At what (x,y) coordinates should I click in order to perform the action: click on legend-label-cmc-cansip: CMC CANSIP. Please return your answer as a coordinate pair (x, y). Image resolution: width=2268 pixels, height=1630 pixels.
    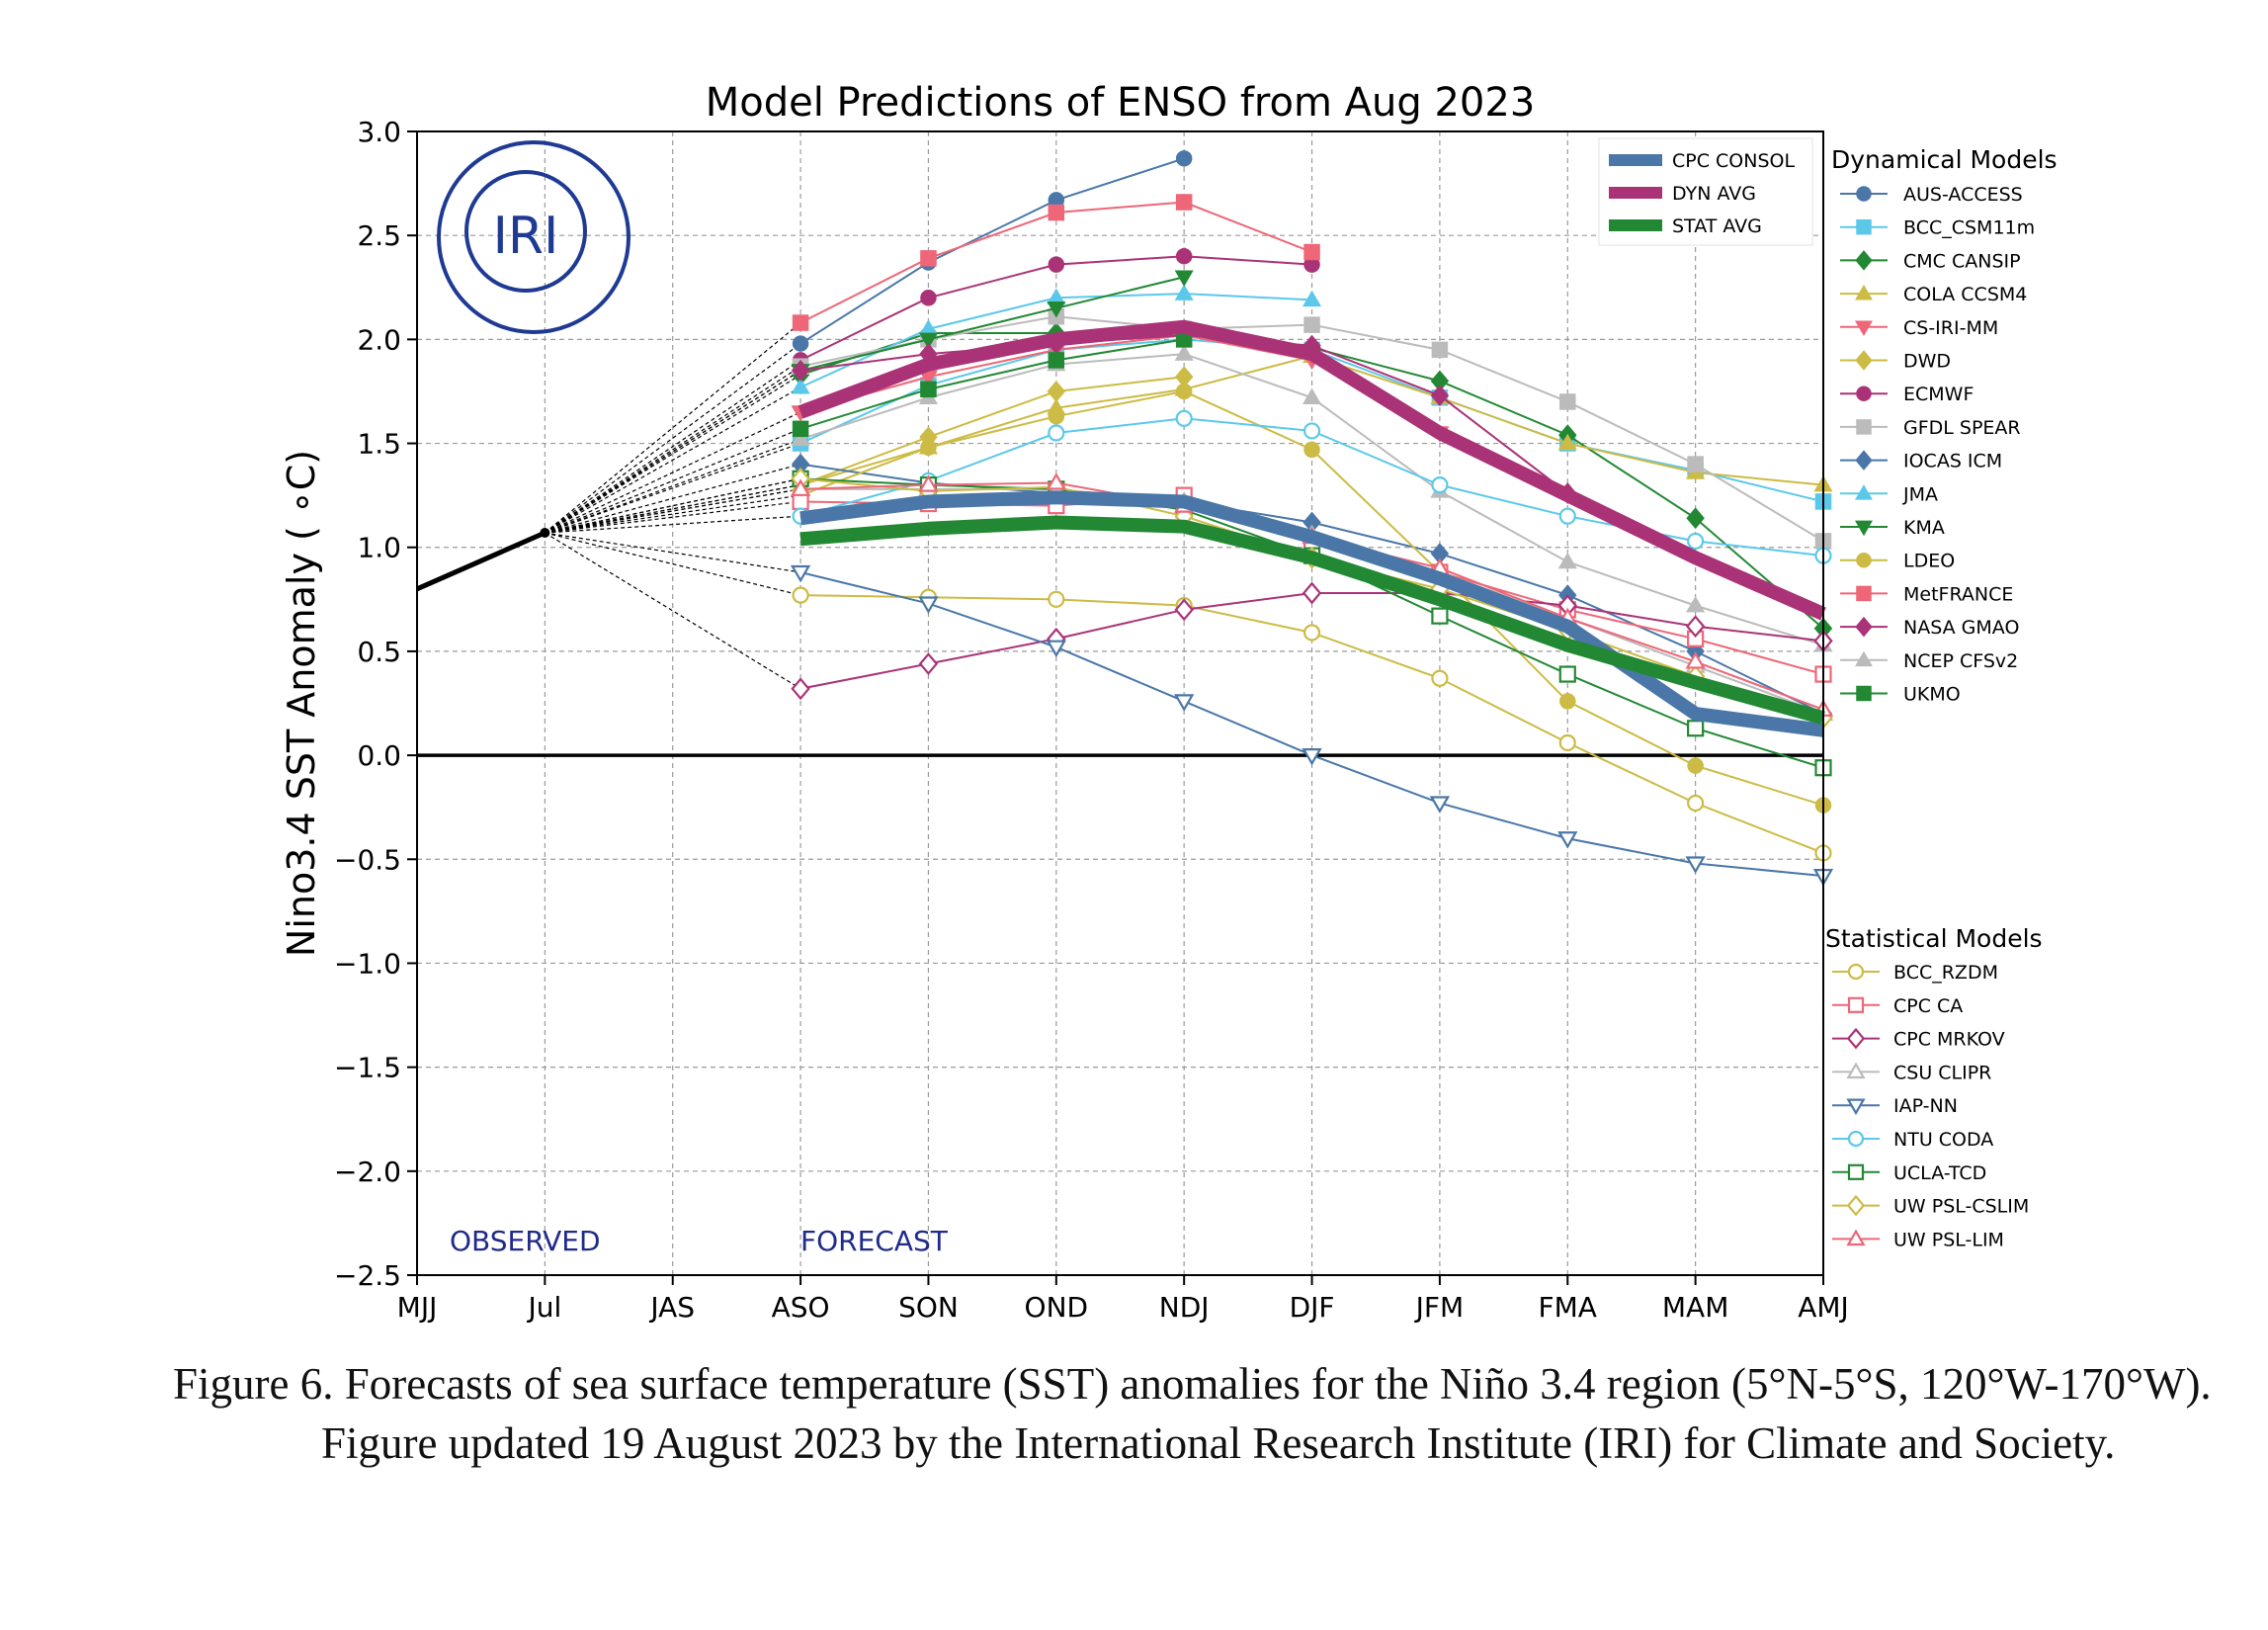
    Looking at the image, I should click on (1962, 261).